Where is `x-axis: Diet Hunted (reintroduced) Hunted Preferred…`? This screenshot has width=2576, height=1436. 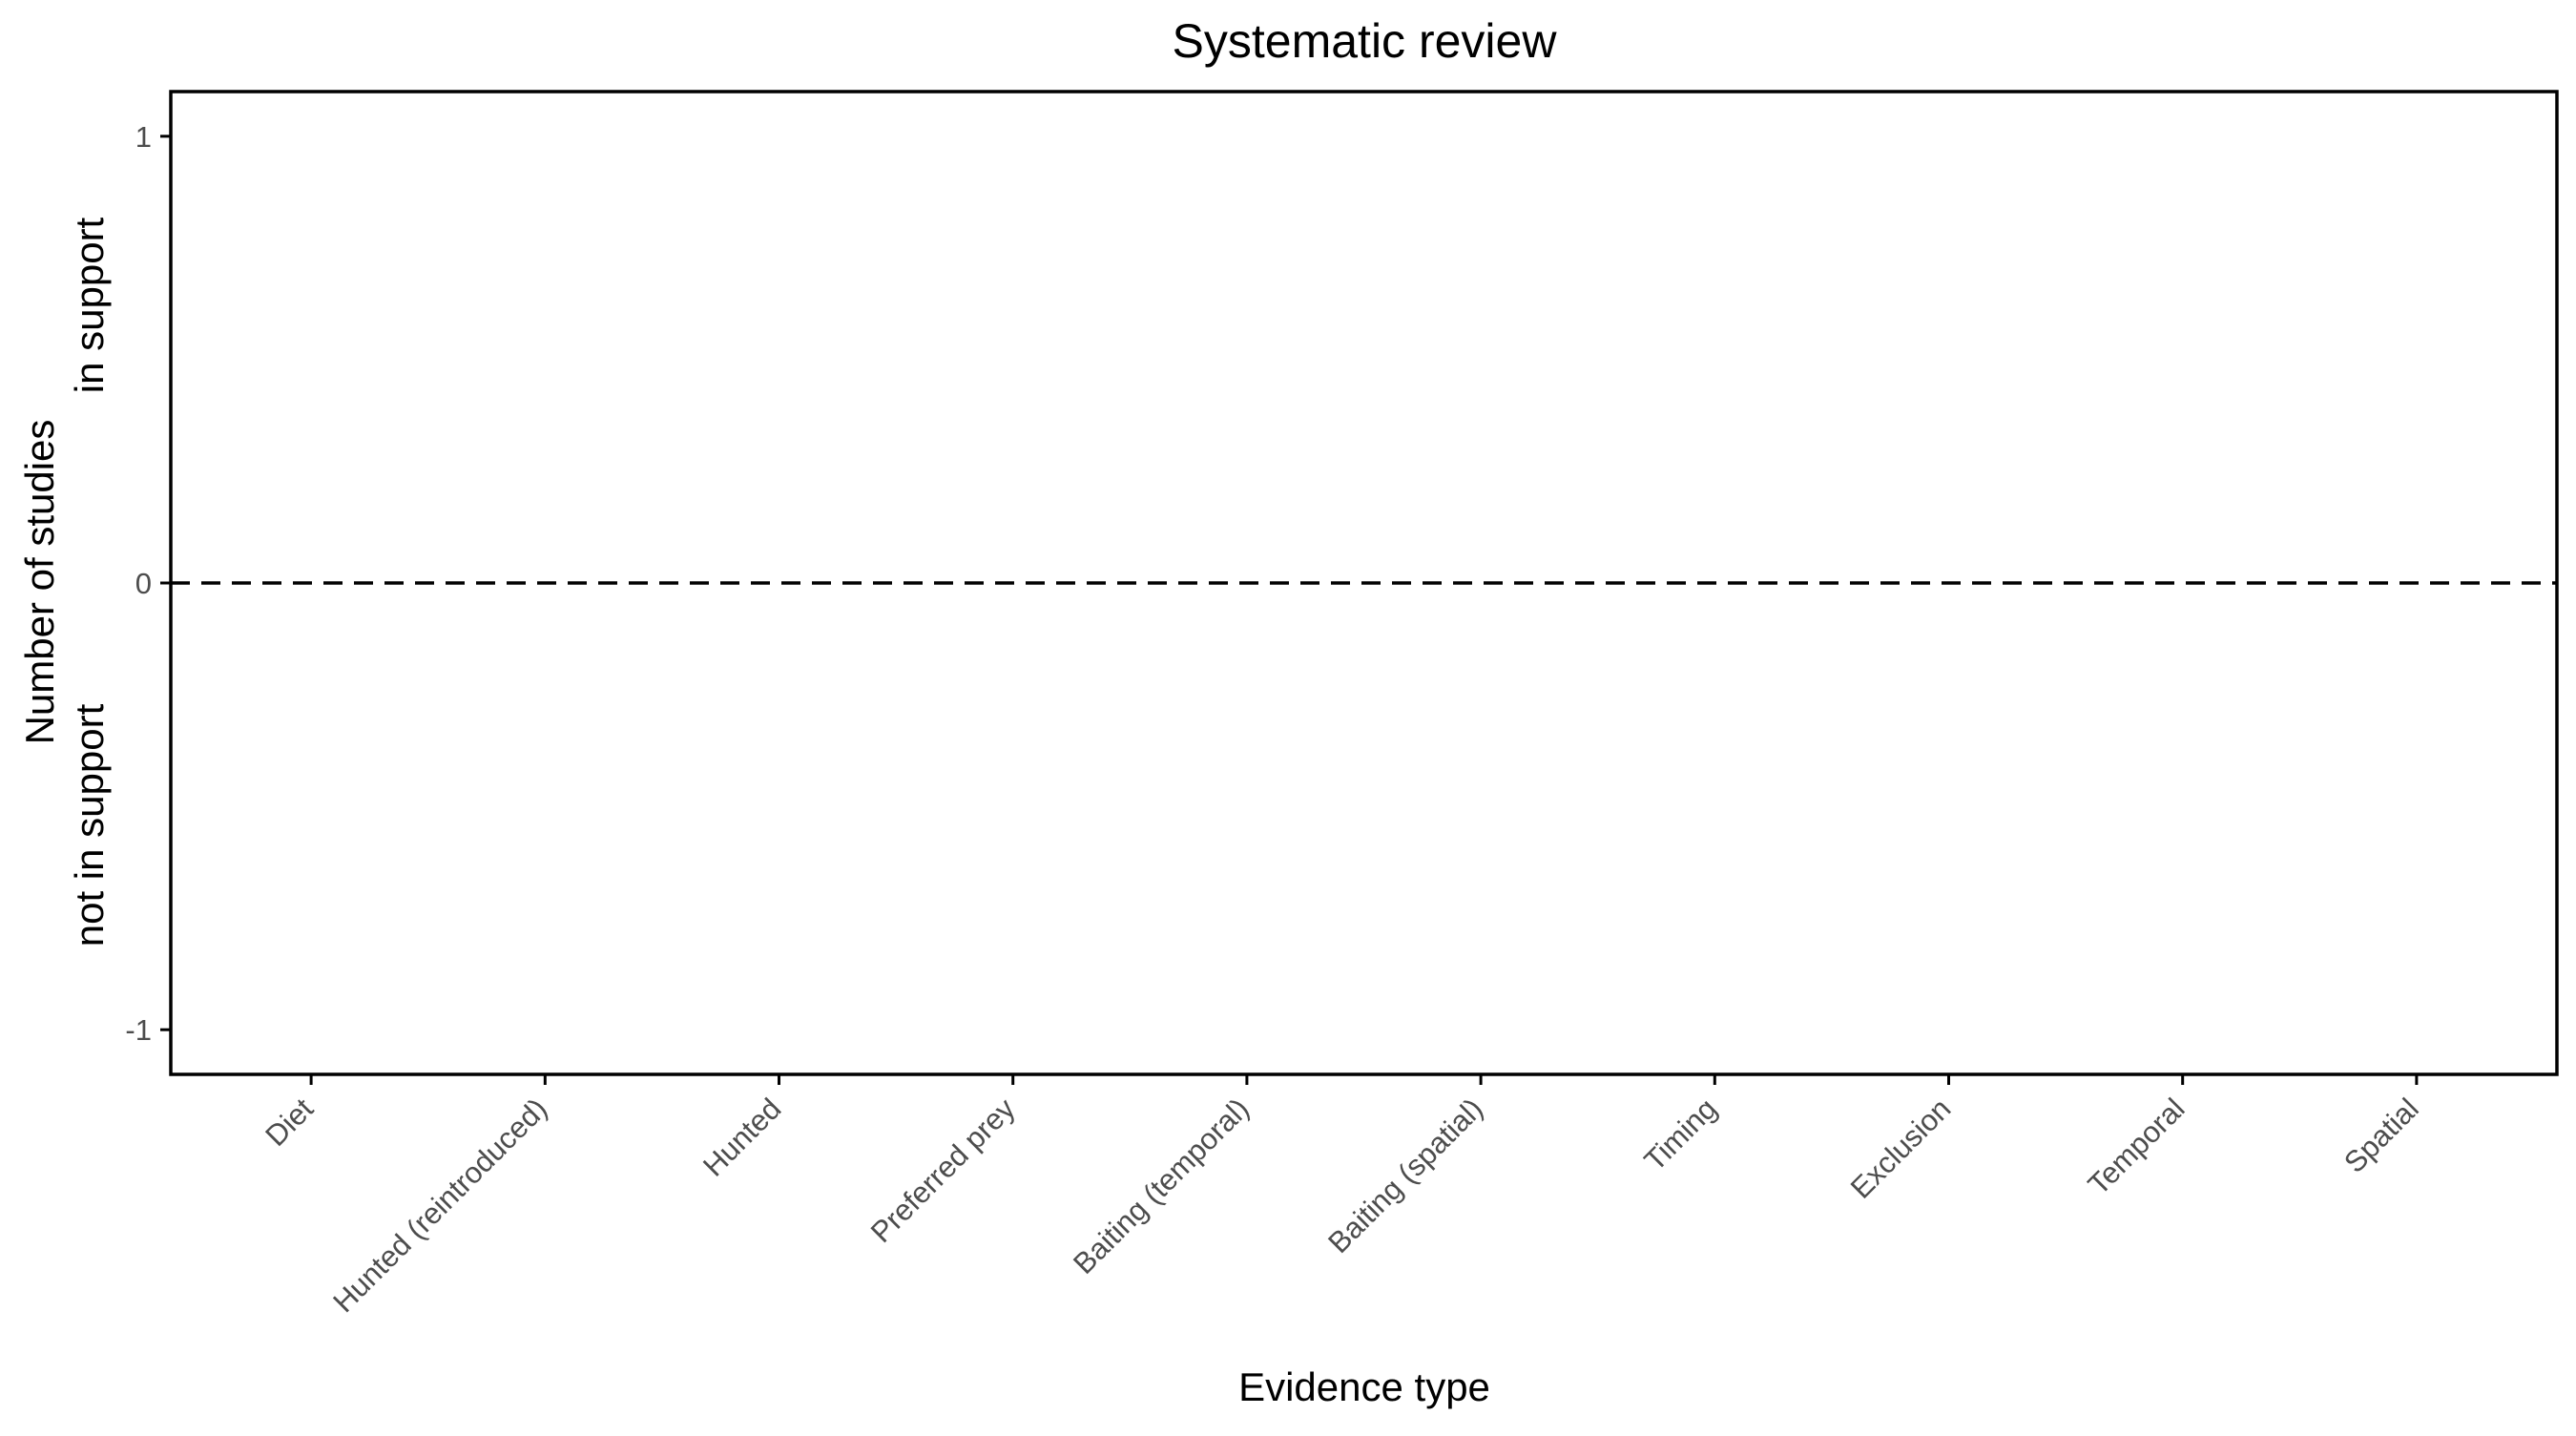 x-axis: Diet Hunted (reintroduced) Hunted Preferred… is located at coordinates (1342, 1196).